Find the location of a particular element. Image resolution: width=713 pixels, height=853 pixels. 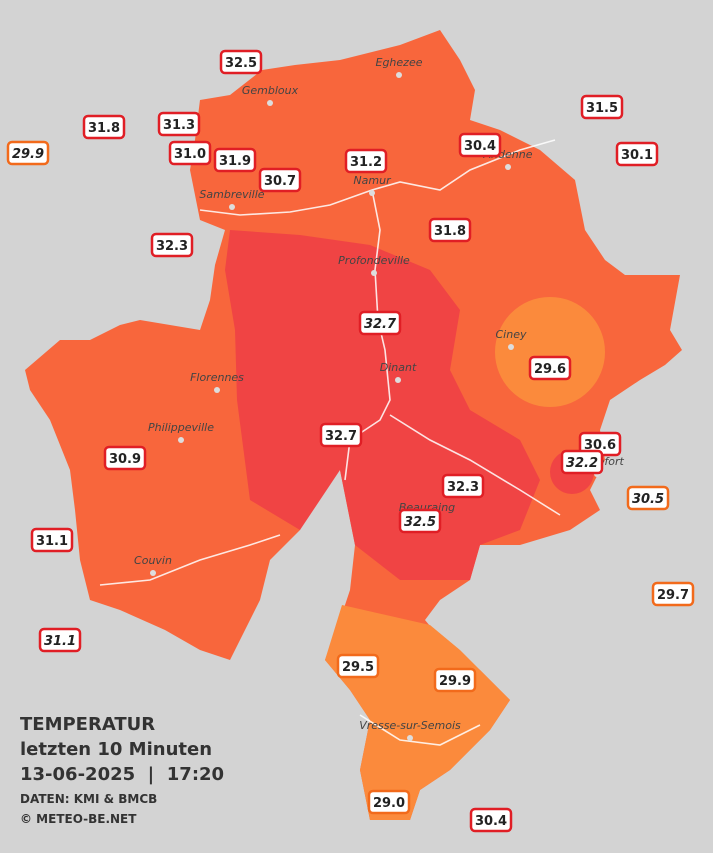

city-label: Couvin is located at coordinates (153, 560).